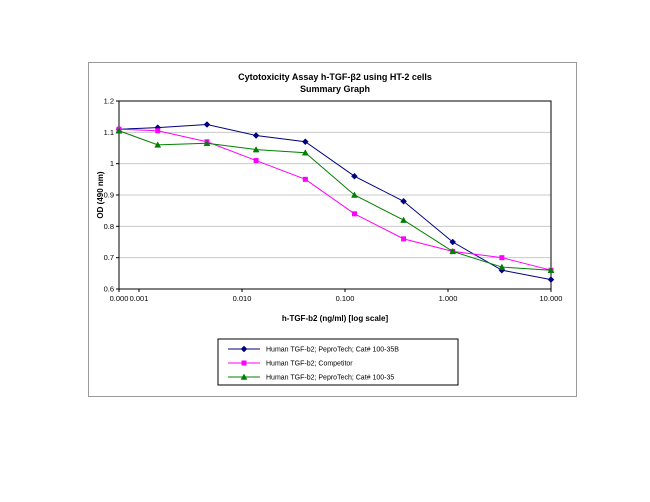 This screenshot has height=502, width=650. I want to click on y-tick-label: 0.6, so click(109, 289).